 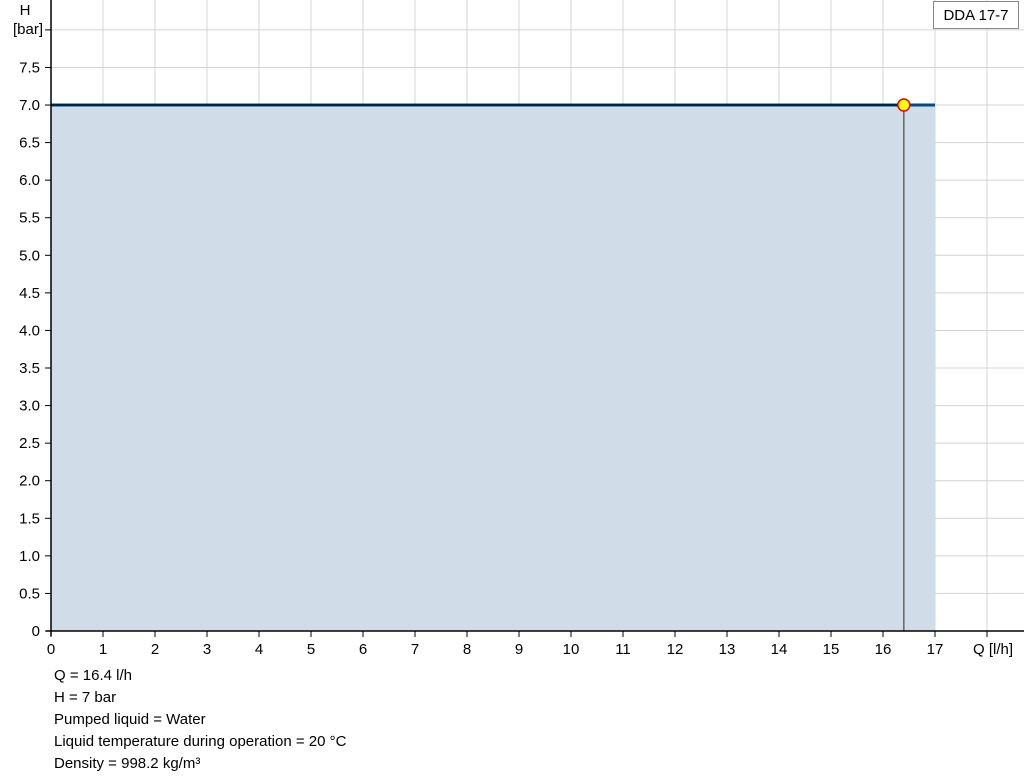 I want to click on y-tick-label: 7.5, so click(x=29, y=67).